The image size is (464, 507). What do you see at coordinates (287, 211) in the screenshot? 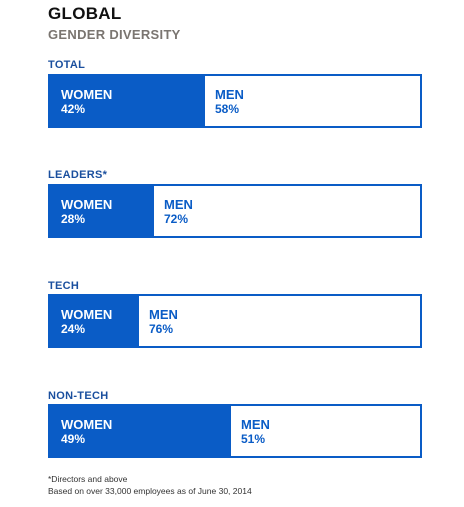
I see `men-segment-leaders: MEN 72%` at bounding box center [287, 211].